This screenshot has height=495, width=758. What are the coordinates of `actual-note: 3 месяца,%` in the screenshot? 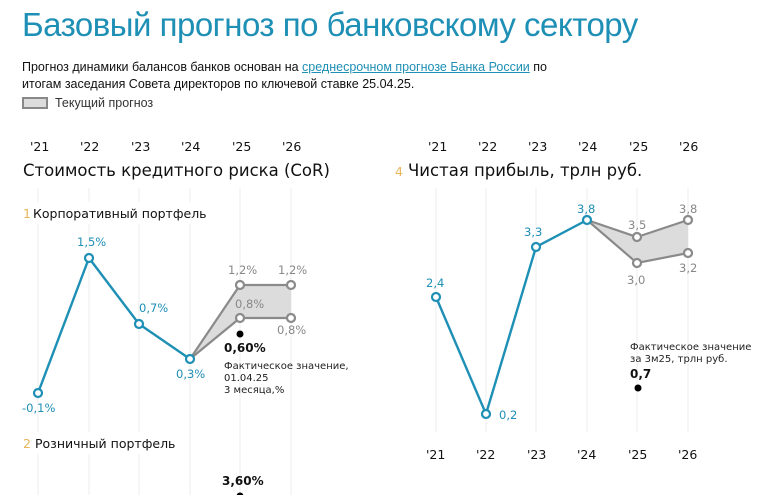 It's located at (254, 390).